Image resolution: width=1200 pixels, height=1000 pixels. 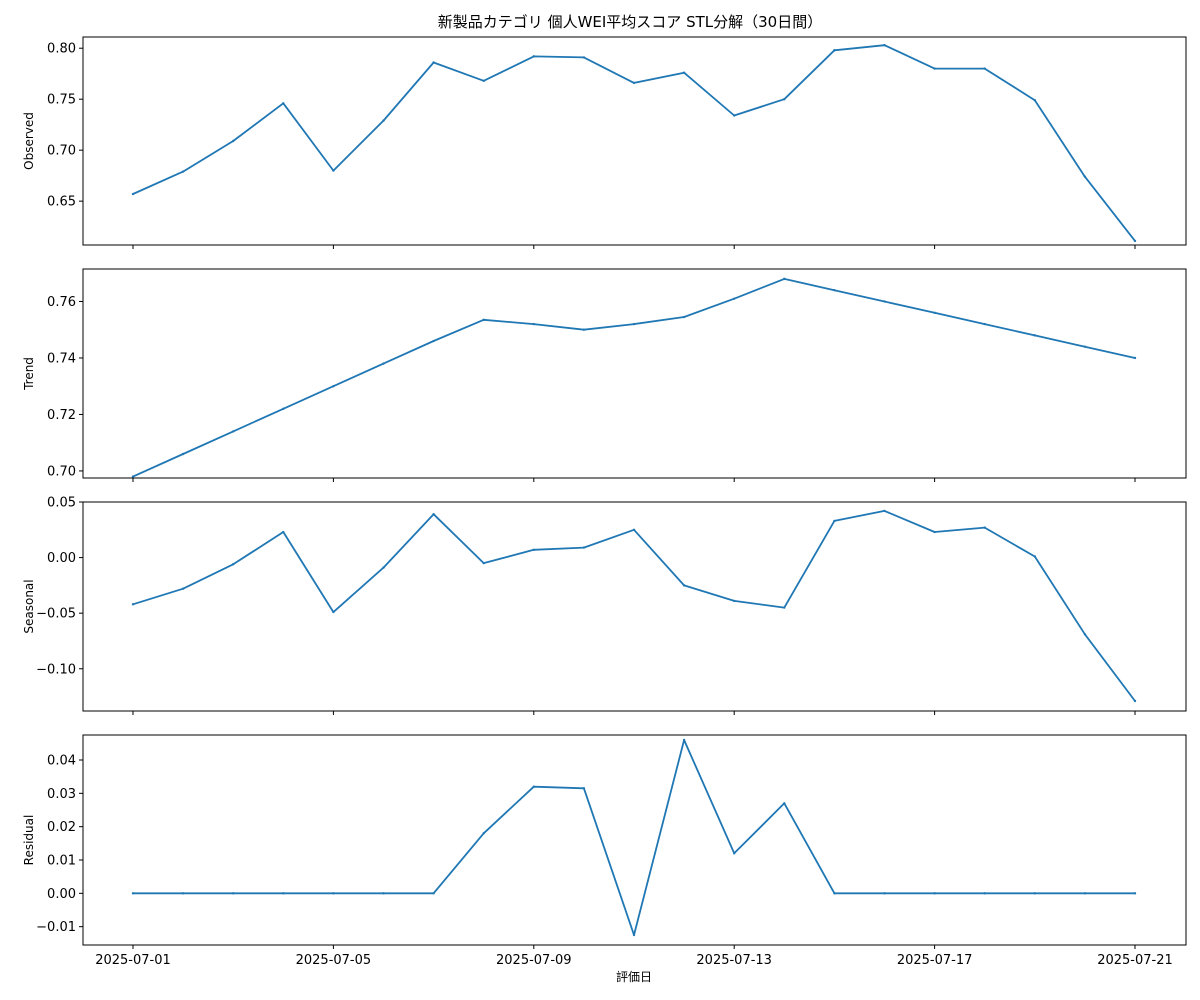 I want to click on seasonal-y-tick-label: −0.05, so click(x=56, y=614).